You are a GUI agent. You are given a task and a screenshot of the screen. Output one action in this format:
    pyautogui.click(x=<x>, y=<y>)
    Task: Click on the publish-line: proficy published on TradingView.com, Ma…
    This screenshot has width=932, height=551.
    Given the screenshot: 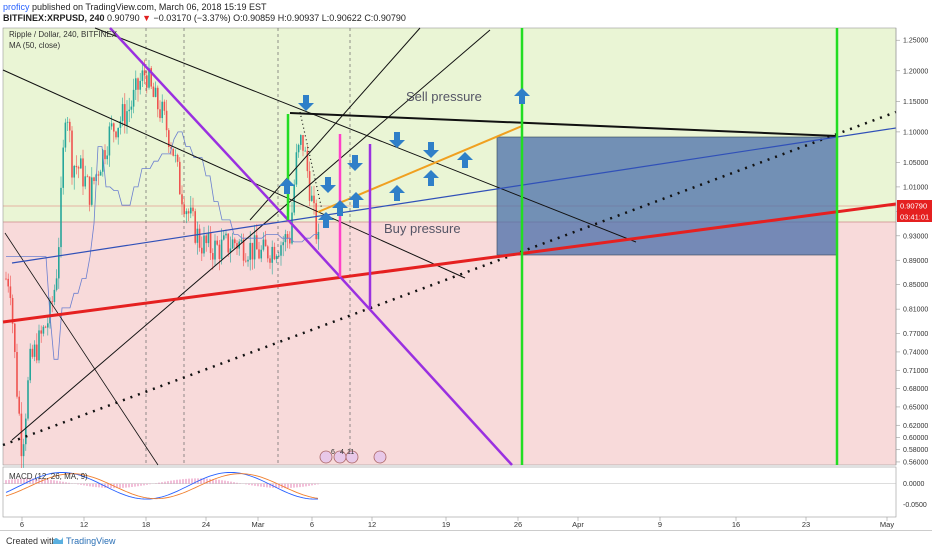 What is the action you would take?
    pyautogui.click(x=135, y=7)
    